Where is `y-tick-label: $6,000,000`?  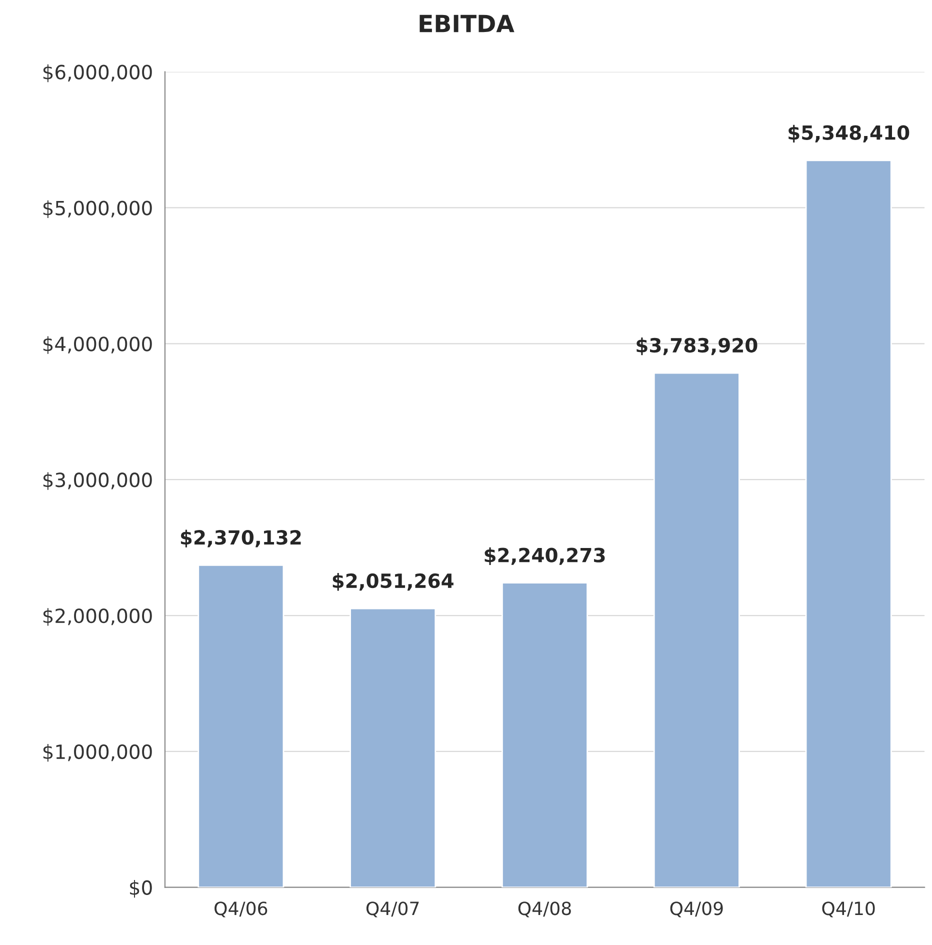 y-tick-label: $6,000,000 is located at coordinates (97, 73).